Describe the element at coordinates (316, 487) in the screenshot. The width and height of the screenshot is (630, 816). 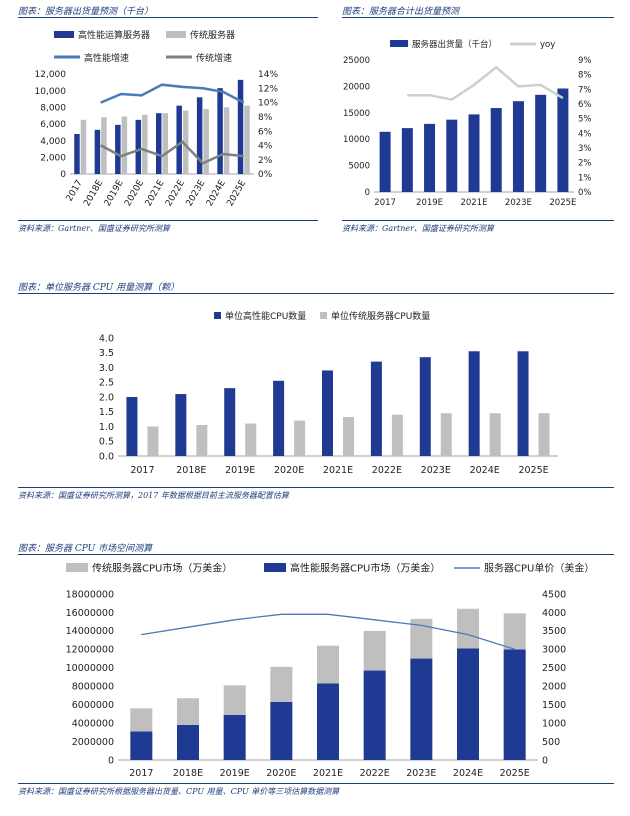
I see `chart3-bottom-rule` at that location.